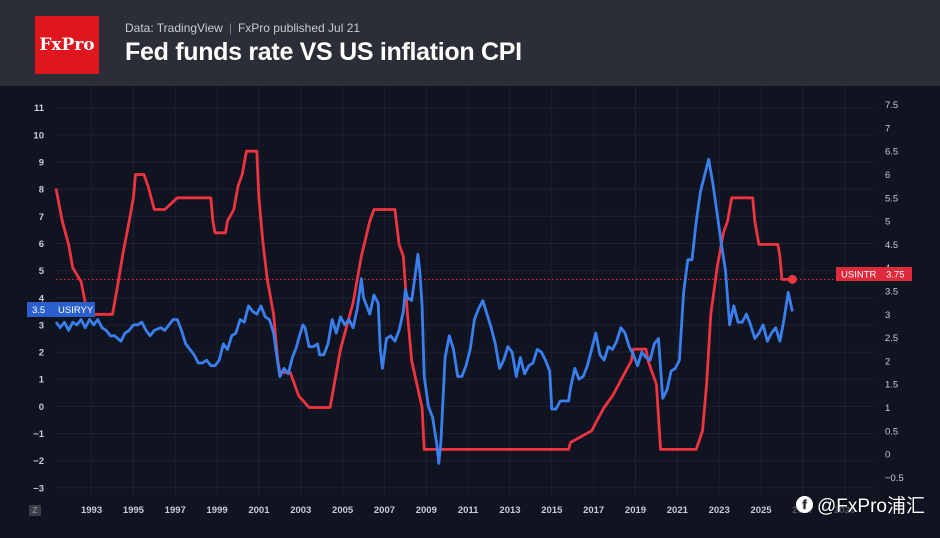 Image resolution: width=940 pixels, height=538 pixels. I want to click on fxpro-logo: FxPro, so click(67, 45).